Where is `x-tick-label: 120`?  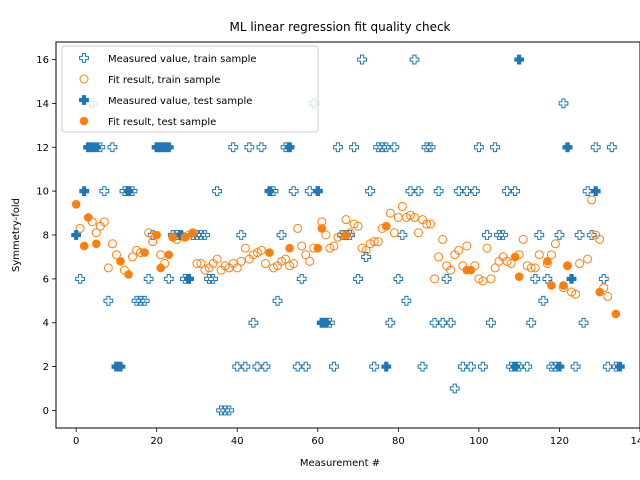
x-tick-label: 120 is located at coordinates (559, 441).